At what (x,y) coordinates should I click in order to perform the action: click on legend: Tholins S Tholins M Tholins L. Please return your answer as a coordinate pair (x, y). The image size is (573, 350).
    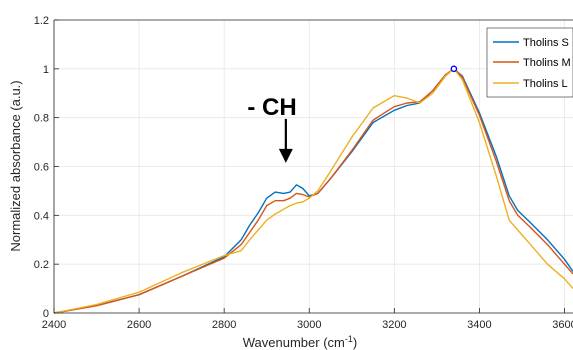
    Looking at the image, I should click on (529, 62).